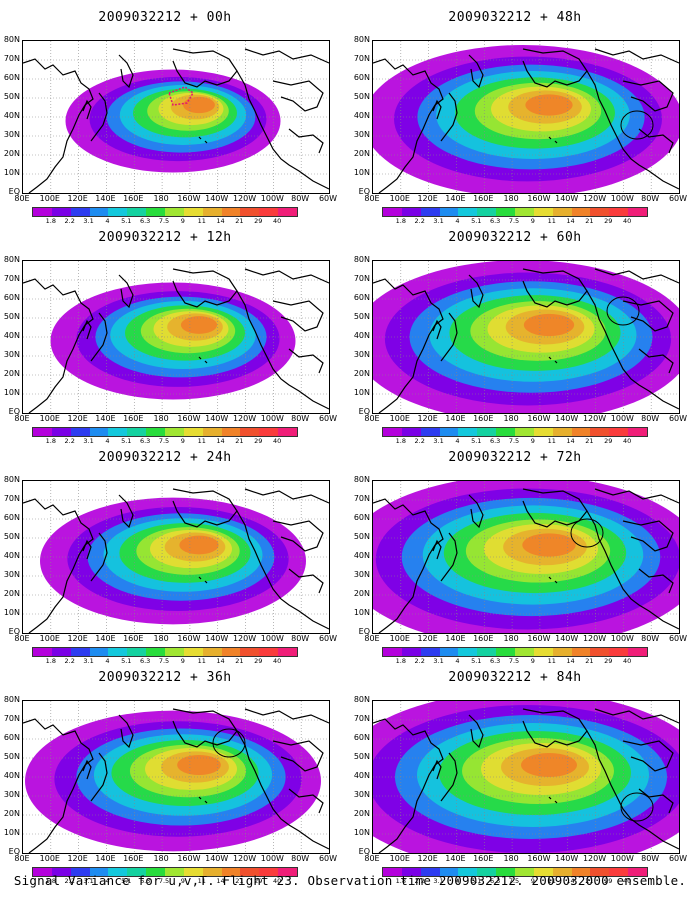 The width and height of the screenshot is (700, 900). What do you see at coordinates (51, 221) in the screenshot?
I see `colorbar-label: 1.8` at bounding box center [51, 221].